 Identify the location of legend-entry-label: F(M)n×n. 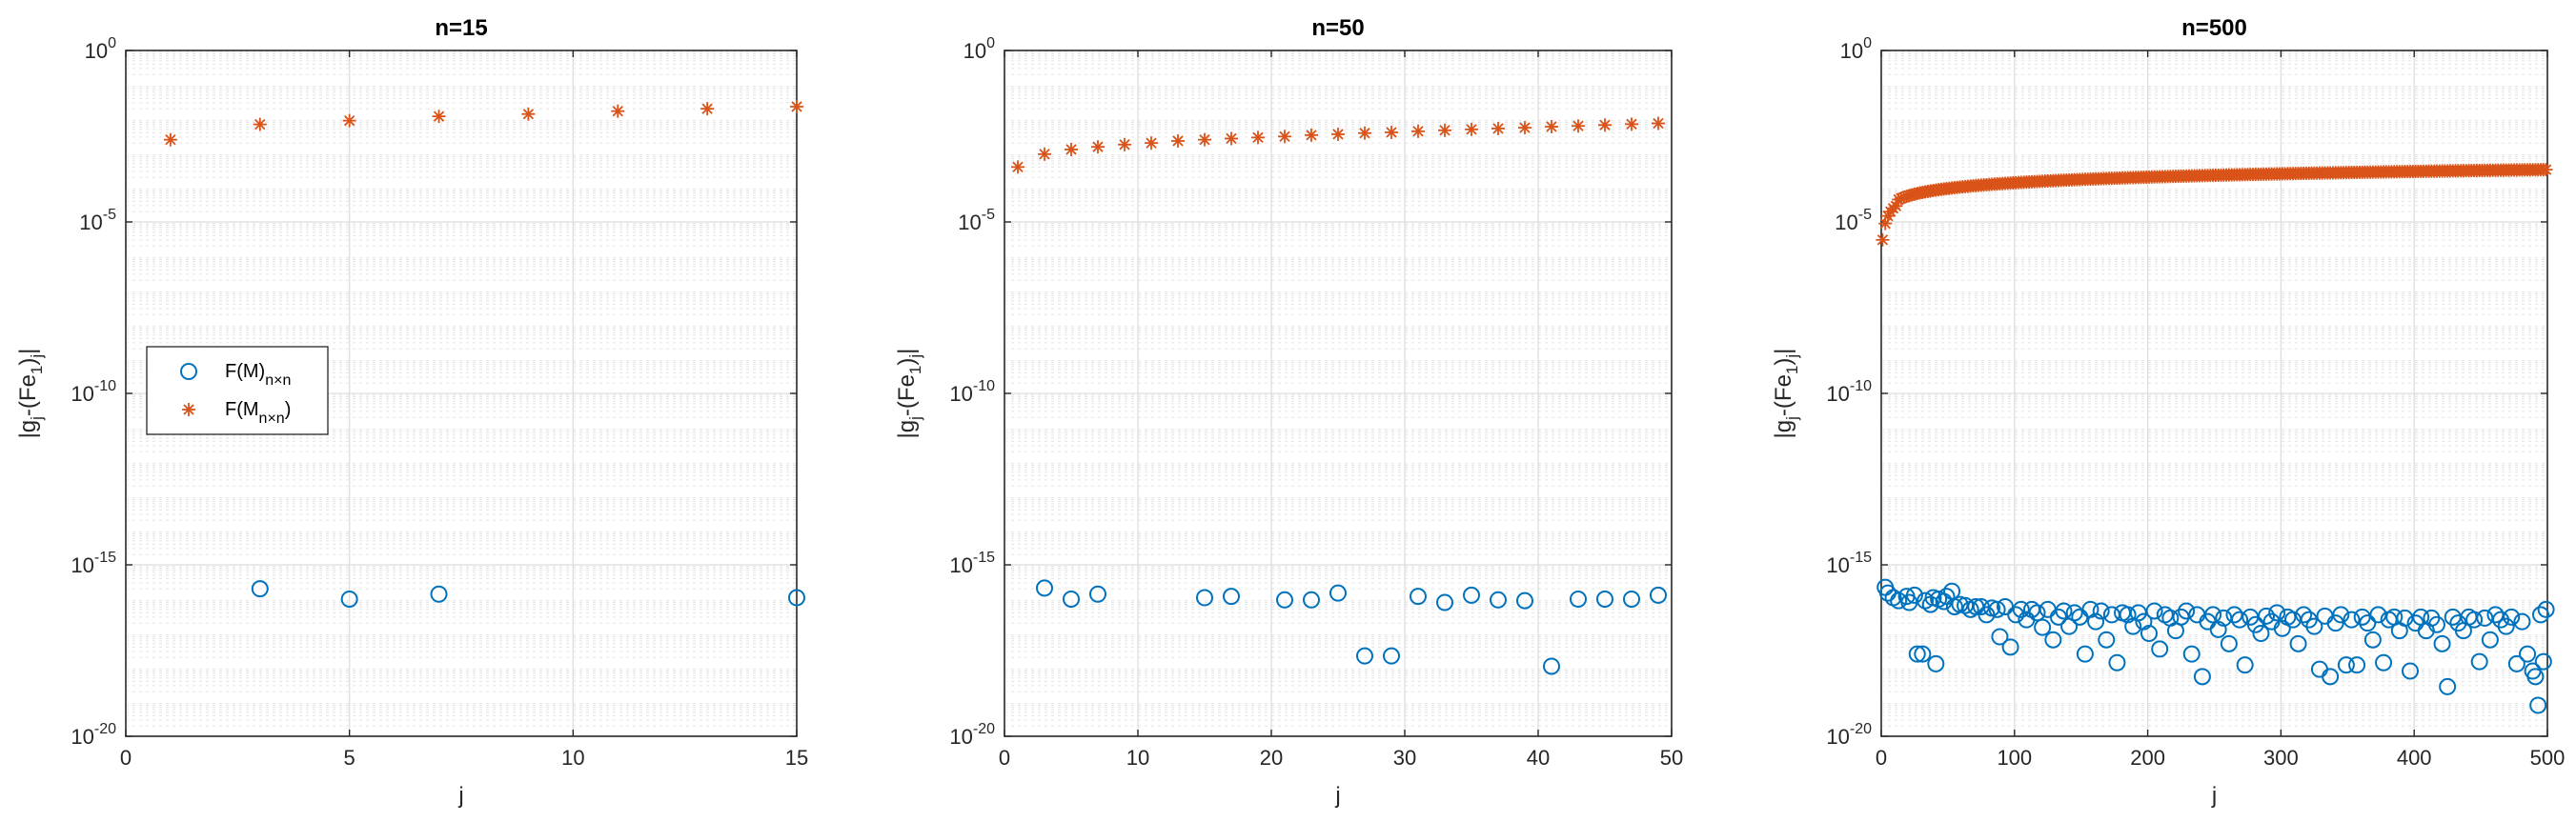
(258, 375).